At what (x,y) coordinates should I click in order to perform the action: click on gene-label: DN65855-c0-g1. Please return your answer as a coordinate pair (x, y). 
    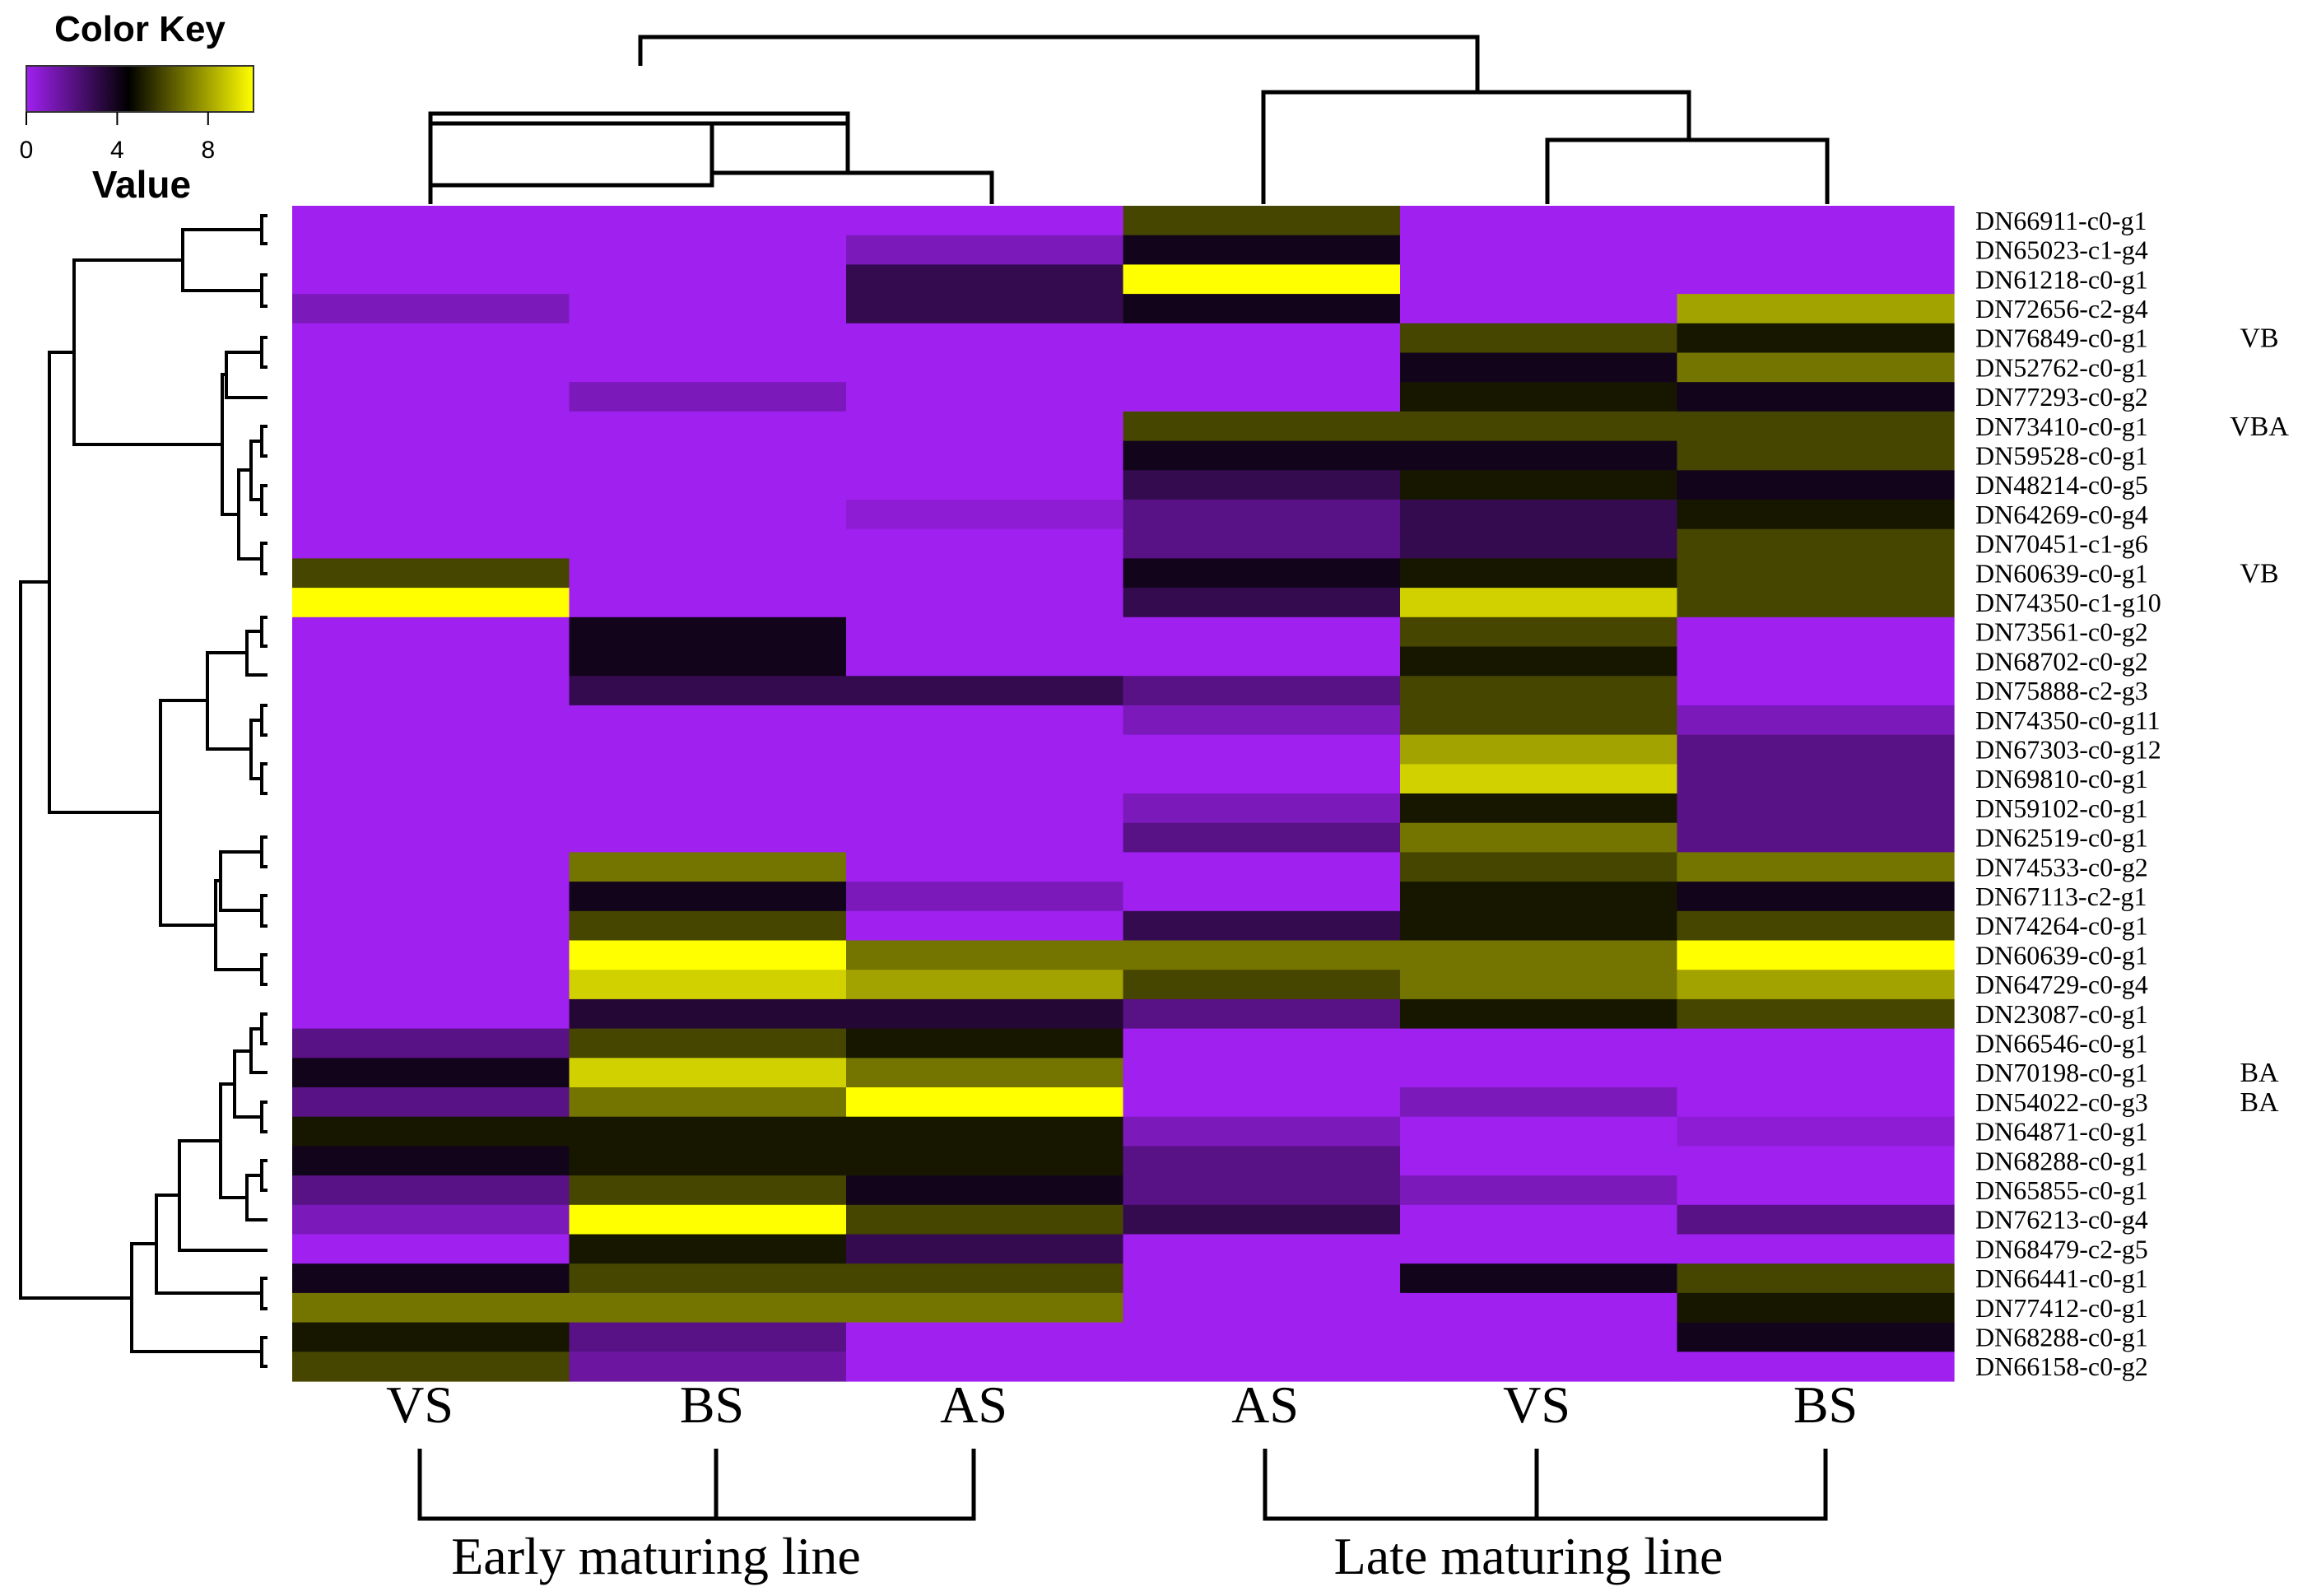
    Looking at the image, I should click on (2061, 1190).